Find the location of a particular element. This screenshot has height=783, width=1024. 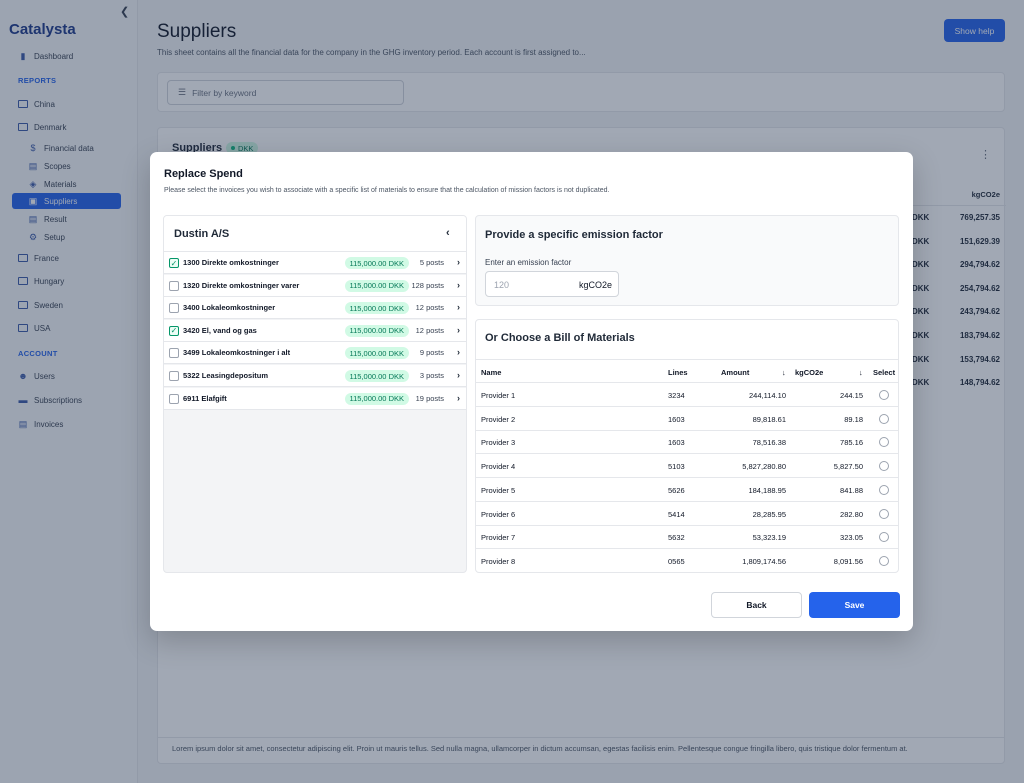

bom-row: Provider 5 5626 184,188.95 841.88 is located at coordinates (687, 490).